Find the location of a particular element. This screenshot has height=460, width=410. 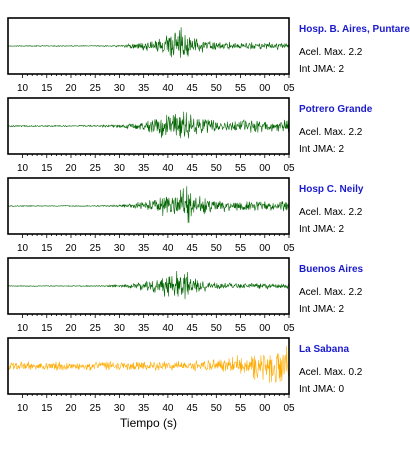

station-name: La Sabana is located at coordinates (324, 349).